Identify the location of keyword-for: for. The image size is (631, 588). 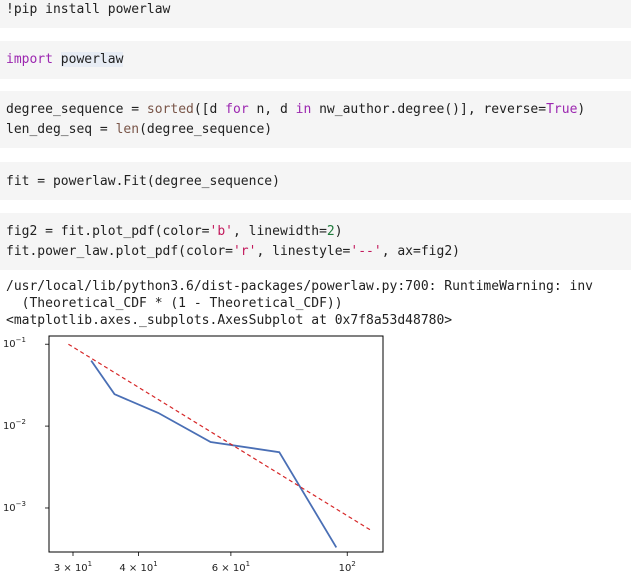
(237, 109).